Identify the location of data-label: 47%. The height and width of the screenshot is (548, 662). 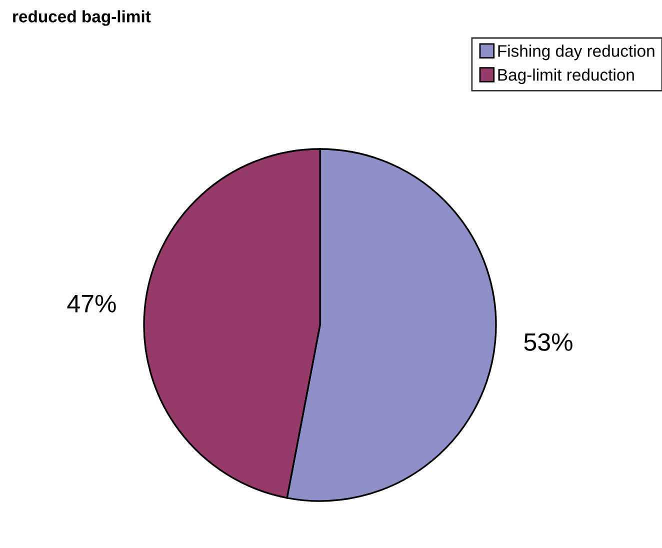
(91, 303).